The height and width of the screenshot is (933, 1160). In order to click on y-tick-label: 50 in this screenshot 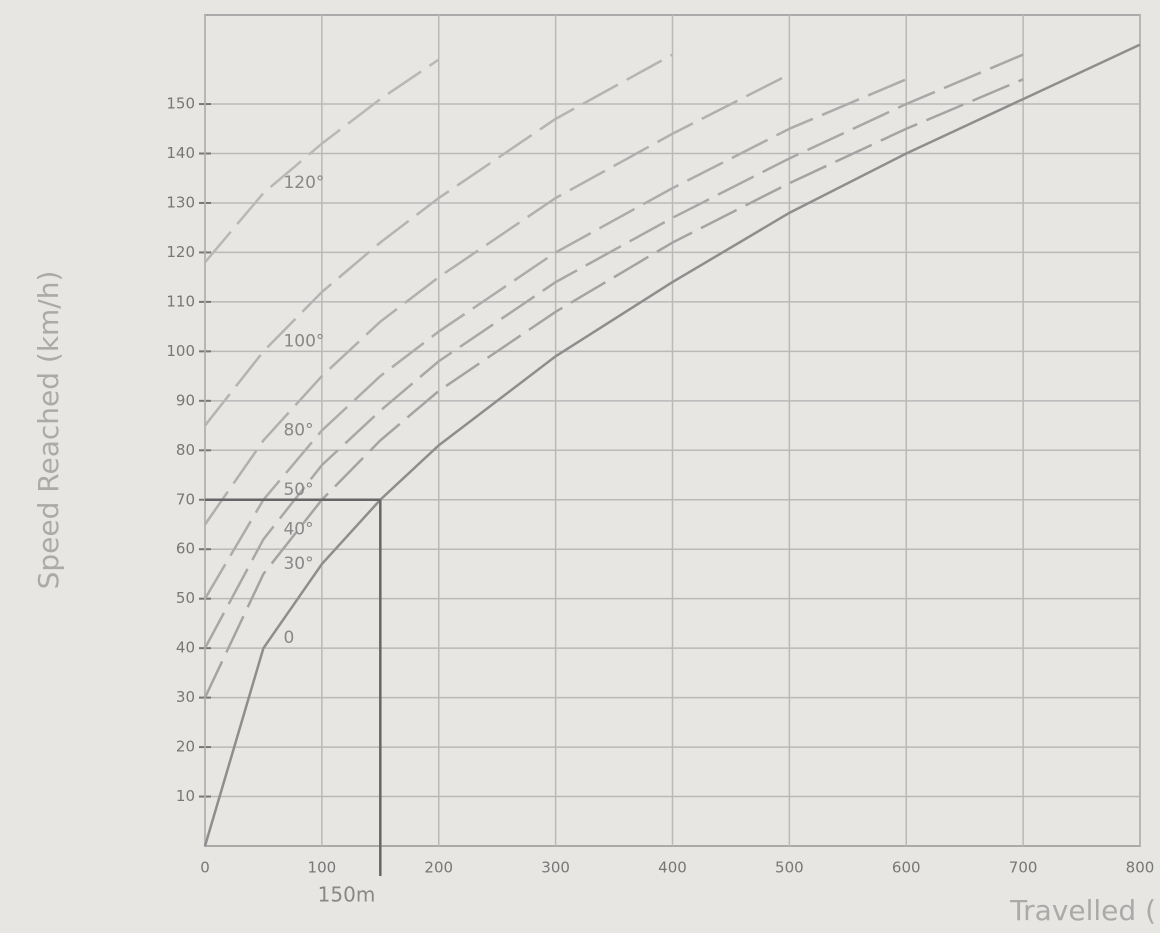, I will do `click(185, 598)`.